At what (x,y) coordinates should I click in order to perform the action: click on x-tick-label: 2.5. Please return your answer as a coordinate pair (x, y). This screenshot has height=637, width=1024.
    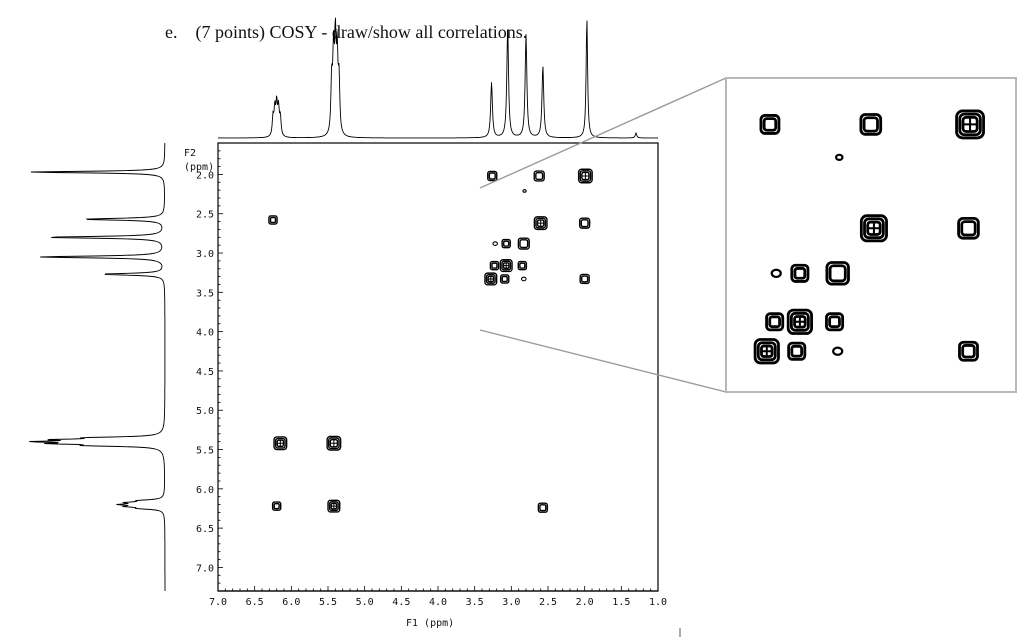
    Looking at the image, I should click on (548, 602).